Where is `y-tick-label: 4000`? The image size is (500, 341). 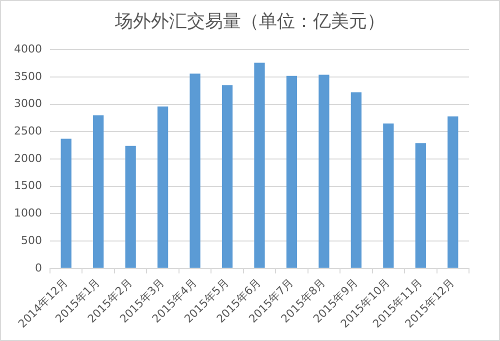
y-tick-label: 4000 is located at coordinates (28, 49).